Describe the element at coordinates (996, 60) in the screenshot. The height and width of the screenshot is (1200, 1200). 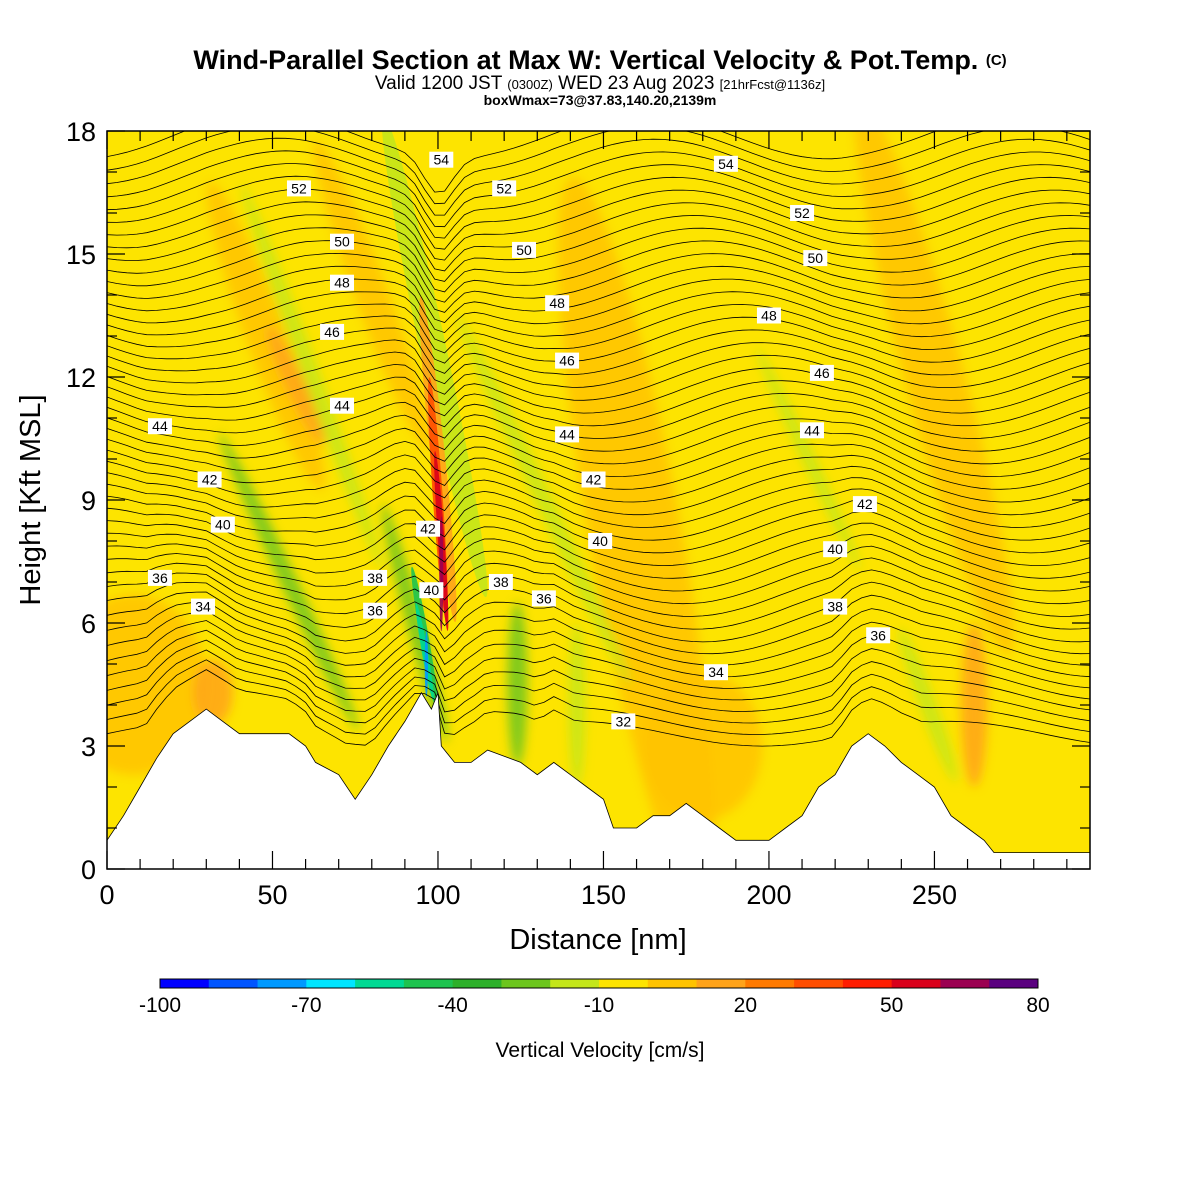
I see `copyright-mark: (C)` at that location.